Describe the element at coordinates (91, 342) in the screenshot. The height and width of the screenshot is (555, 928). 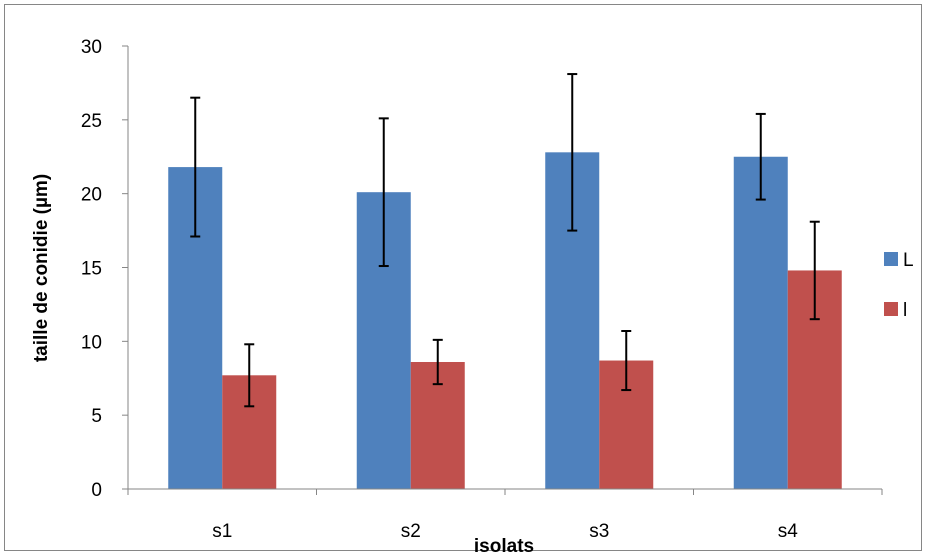
I see `y-tick-label-10: 10` at that location.